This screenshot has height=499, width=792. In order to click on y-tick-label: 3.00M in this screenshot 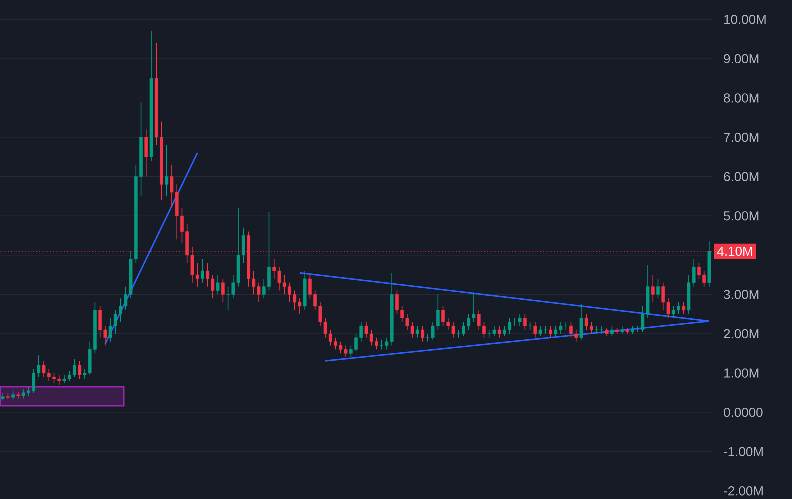, I will do `click(741, 295)`.